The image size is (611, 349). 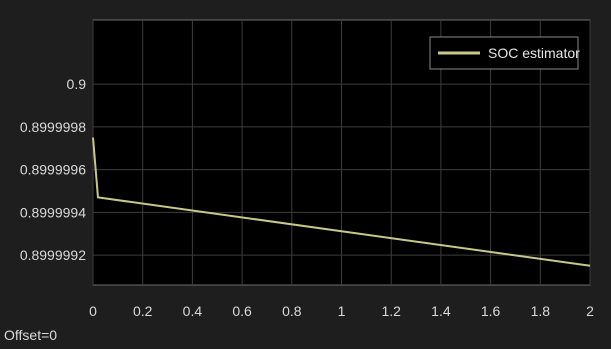 What do you see at coordinates (53, 127) in the screenshot?
I see `y-tick-label: 0.8999998` at bounding box center [53, 127].